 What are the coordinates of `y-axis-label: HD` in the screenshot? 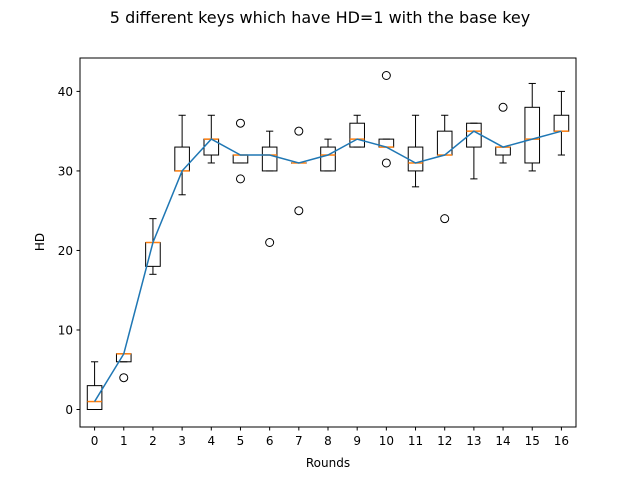 It's located at (40, 242).